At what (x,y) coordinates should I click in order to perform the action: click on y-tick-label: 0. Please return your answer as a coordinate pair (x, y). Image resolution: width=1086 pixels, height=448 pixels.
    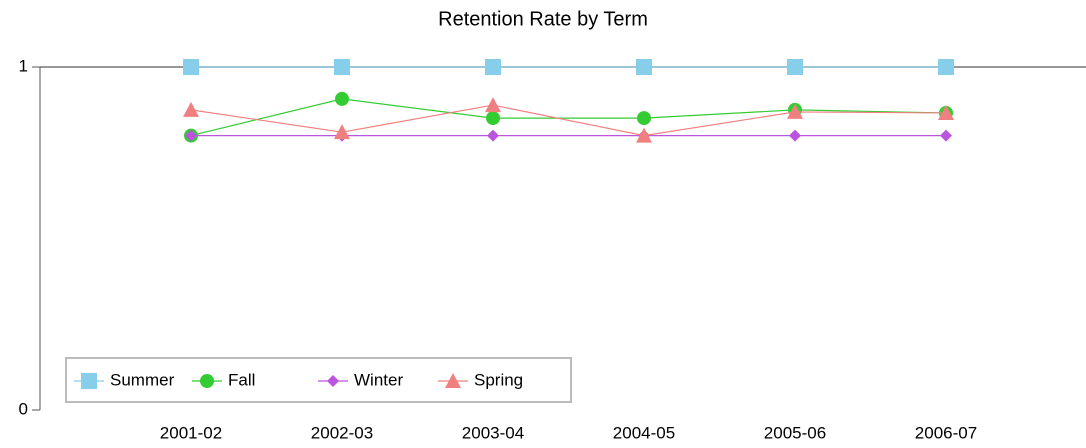
    Looking at the image, I should click on (23, 408).